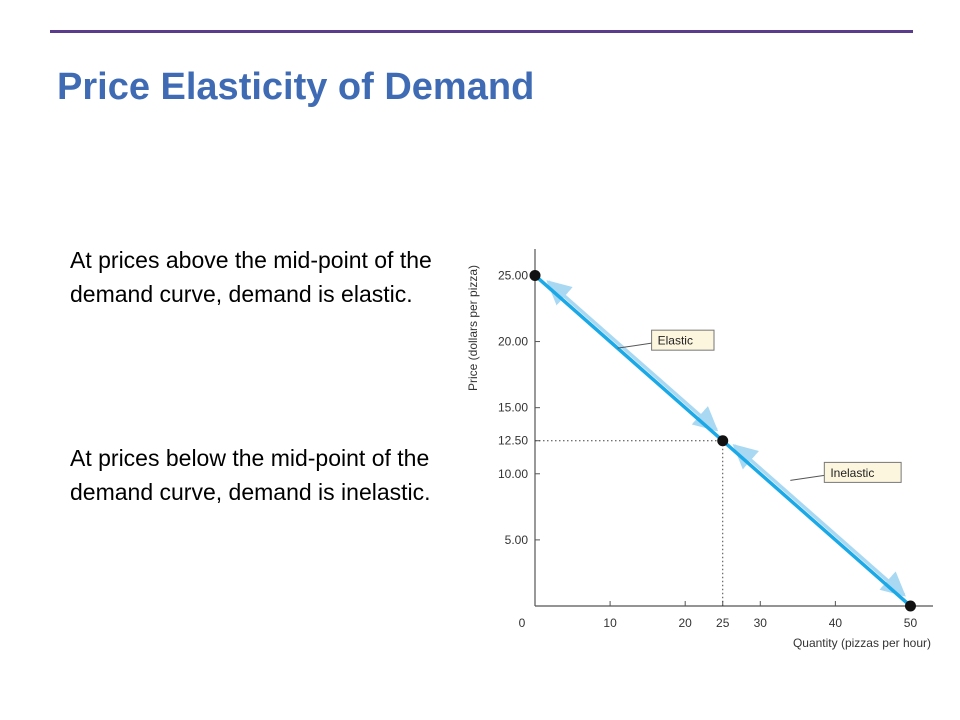 Image resolution: width=960 pixels, height=720 pixels. I want to click on y-tick-label: 20.00, so click(513, 342).